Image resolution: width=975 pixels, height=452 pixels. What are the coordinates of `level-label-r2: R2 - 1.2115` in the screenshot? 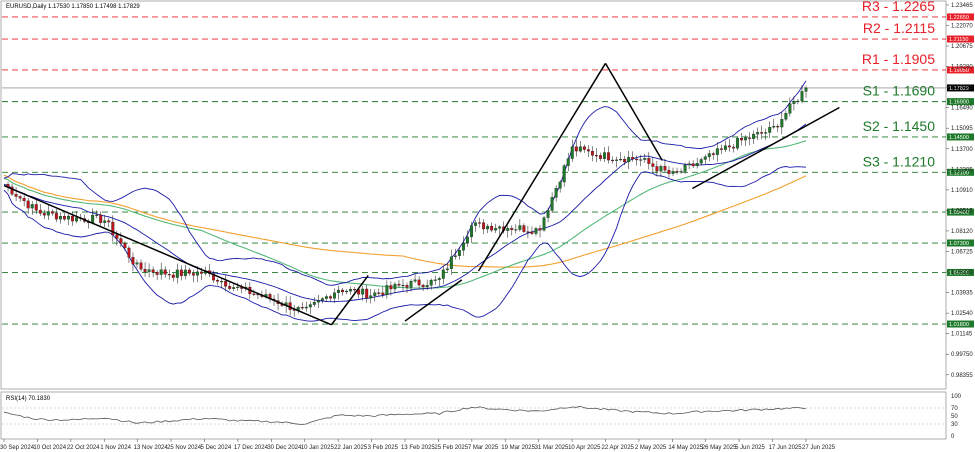 It's located at (899, 28).